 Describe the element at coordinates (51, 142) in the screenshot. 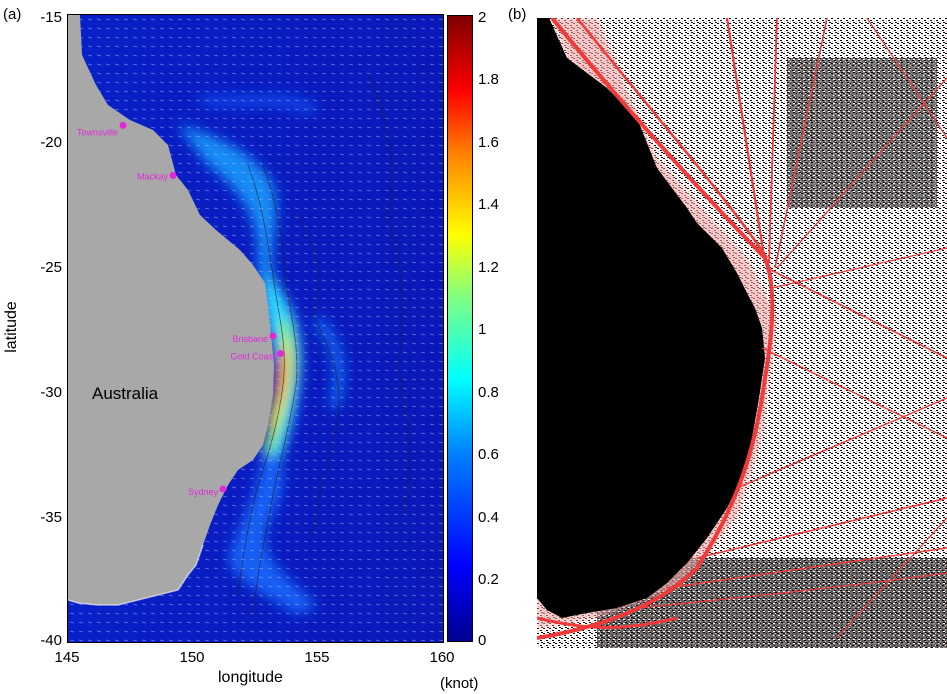

I see `y-tick: -20` at that location.